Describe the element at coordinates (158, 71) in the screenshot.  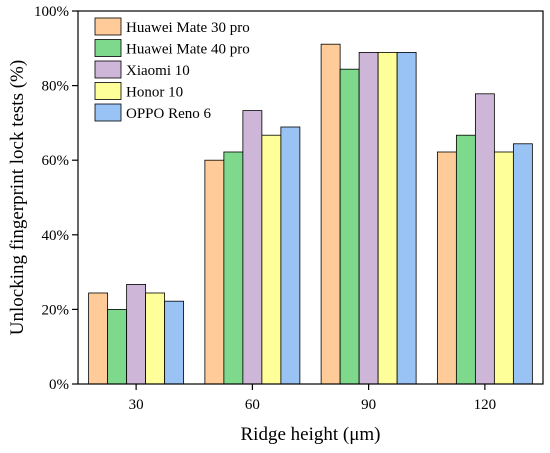
I see `legend-label: Xiaomi 10` at that location.